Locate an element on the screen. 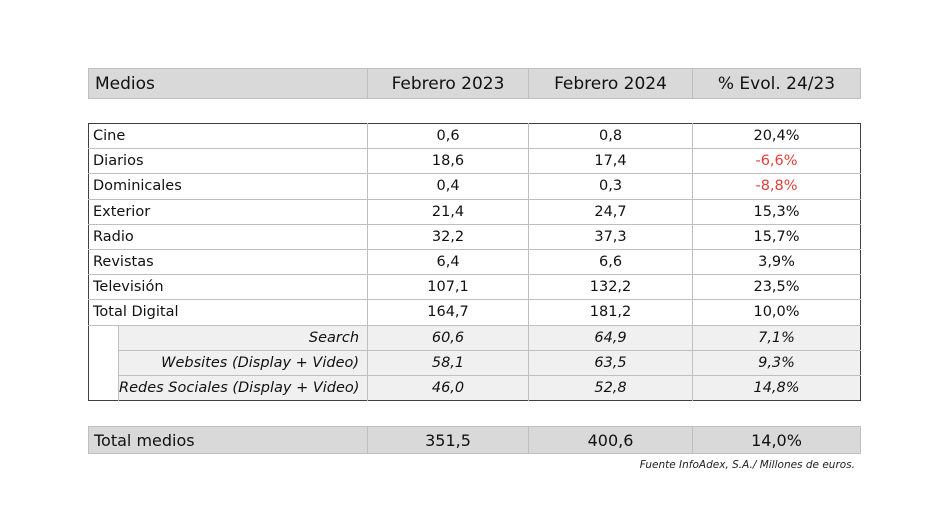 The height and width of the screenshot is (528, 944). sub-row-value-2023: 46,0 is located at coordinates (448, 388).